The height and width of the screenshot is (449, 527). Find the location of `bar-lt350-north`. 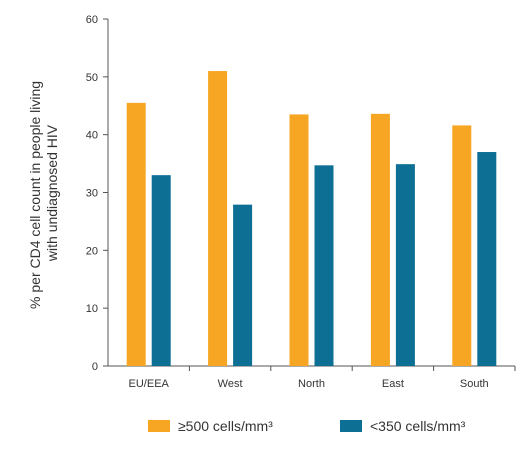

bar-lt350-north is located at coordinates (324, 265).